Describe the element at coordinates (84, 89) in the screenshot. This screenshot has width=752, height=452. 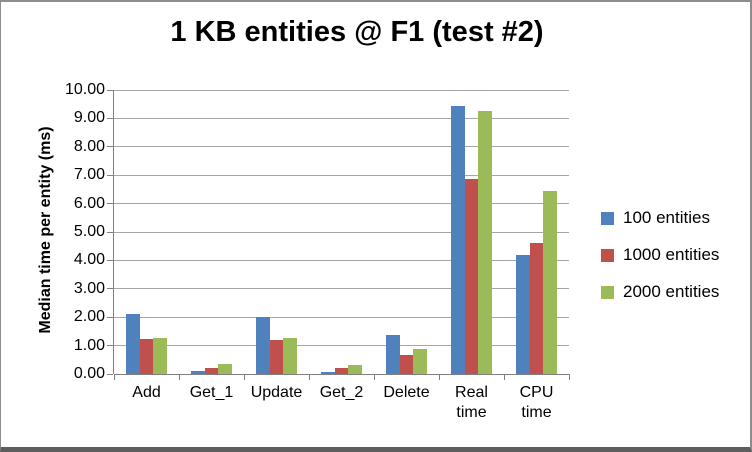
I see `y-tick-label: 10.00` at that location.